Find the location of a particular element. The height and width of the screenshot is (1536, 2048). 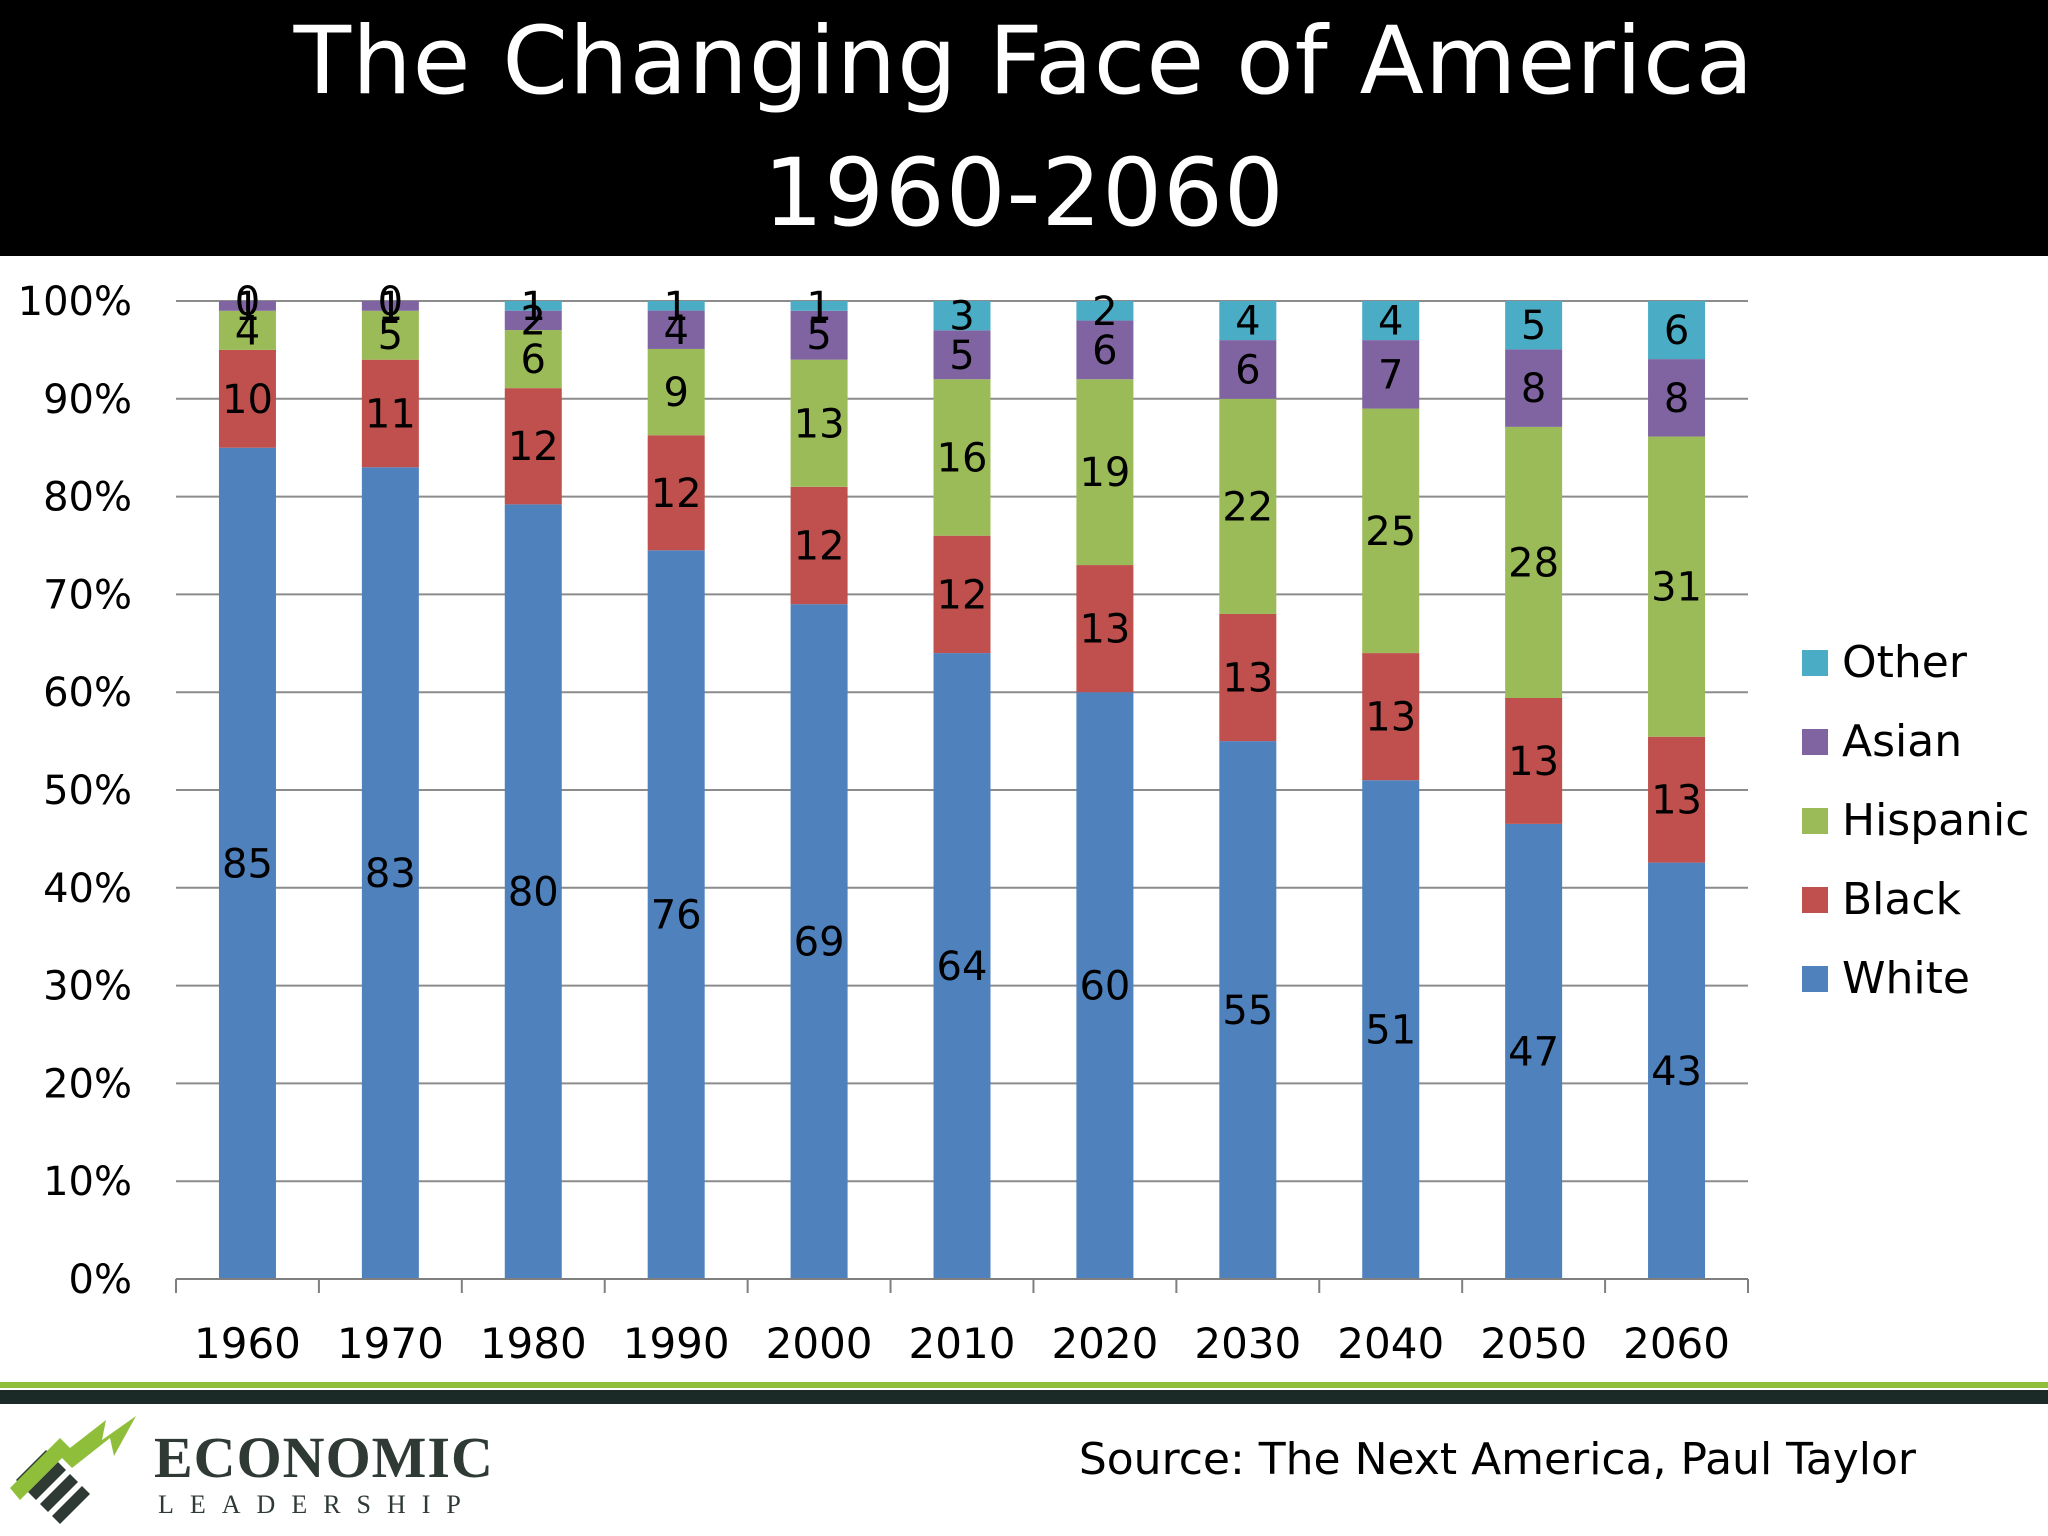

y-tick-label: 0% is located at coordinates (100, 1280).